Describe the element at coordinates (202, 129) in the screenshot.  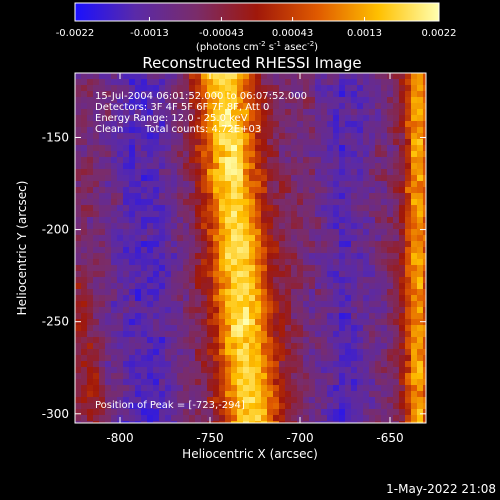
I see `info-total-counts: Total counts: 4.72E+03` at that location.